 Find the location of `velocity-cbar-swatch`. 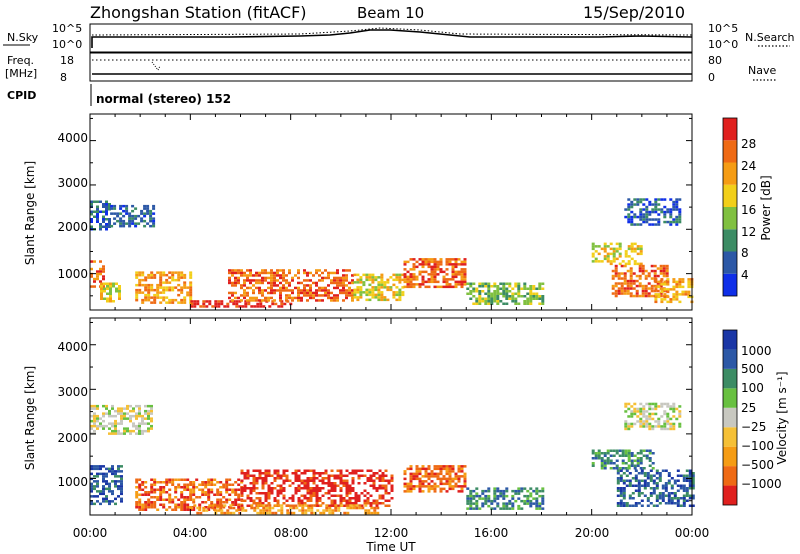

velocity-cbar-swatch is located at coordinates (730, 456).